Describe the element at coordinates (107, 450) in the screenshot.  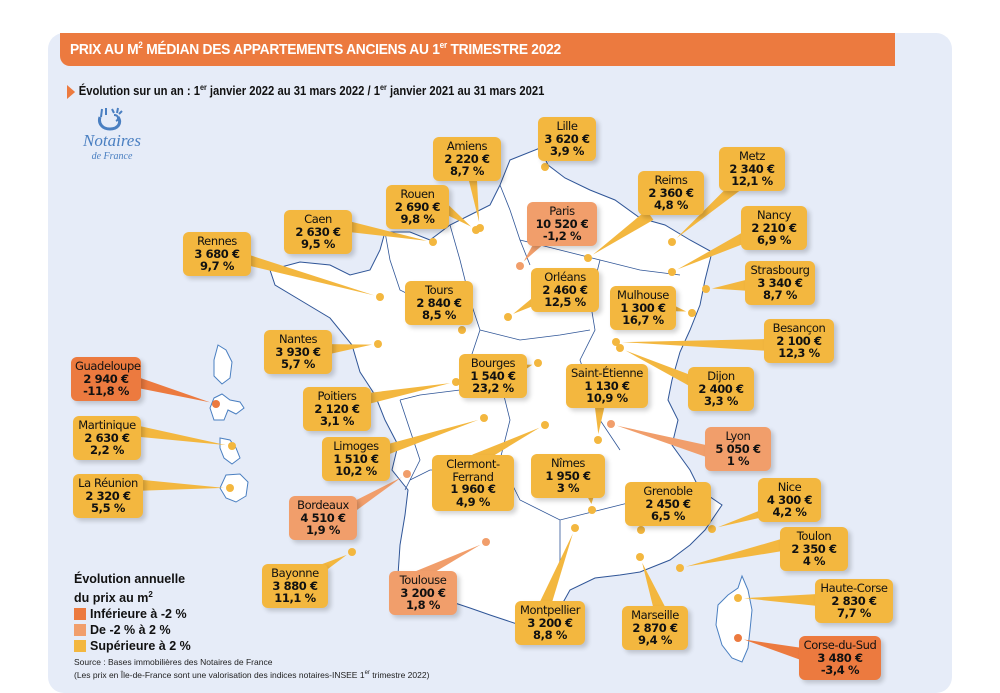
I see `city-change: 2,2 %` at that location.